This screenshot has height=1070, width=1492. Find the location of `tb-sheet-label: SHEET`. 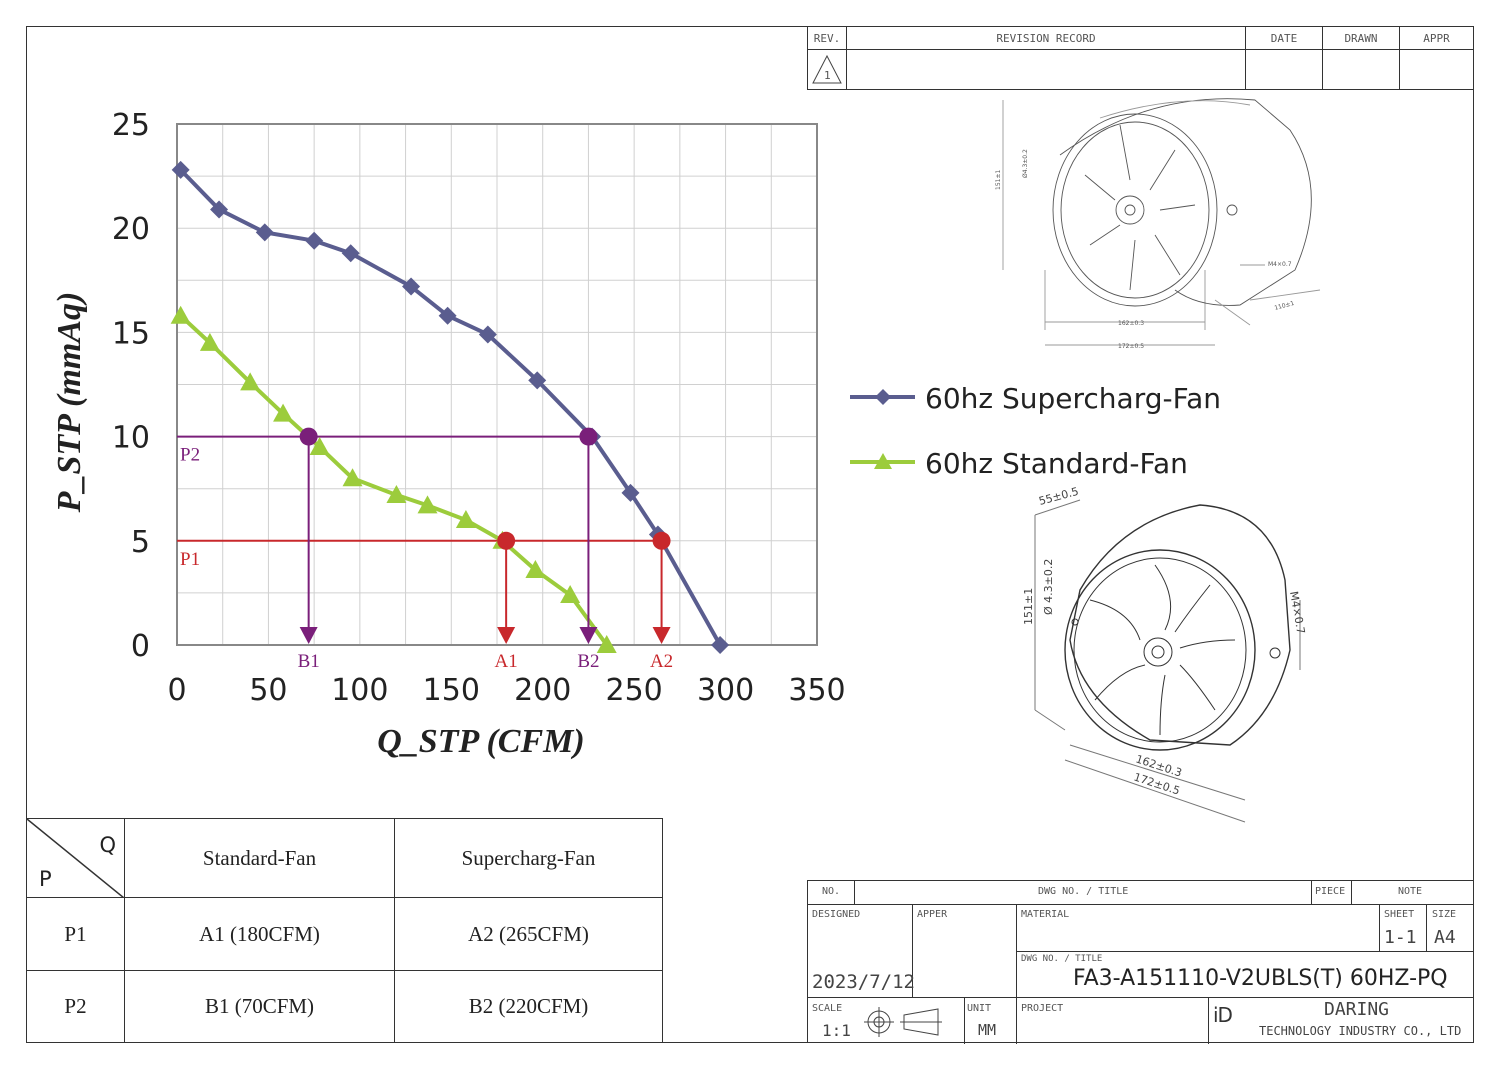

tb-sheet-label: SHEET is located at coordinates (1399, 914).